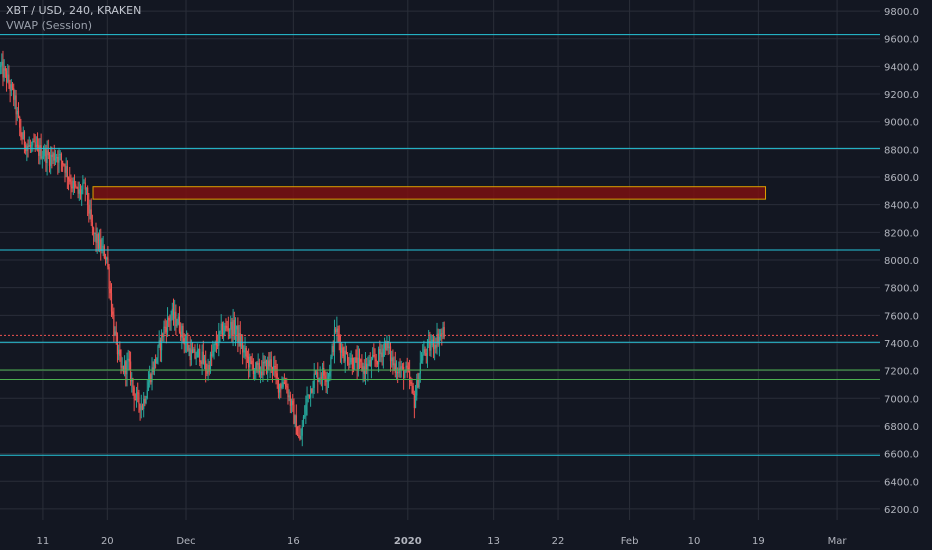 The image size is (932, 550). Describe the element at coordinates (906, 275) in the screenshot. I see `price-axis-bg` at that location.